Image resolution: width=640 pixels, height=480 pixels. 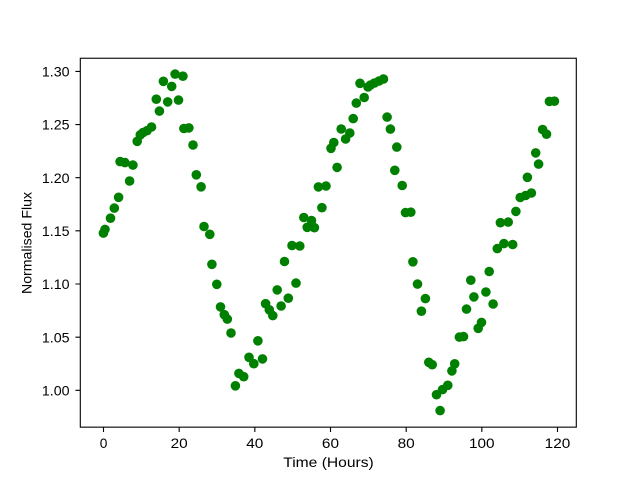 What do you see at coordinates (180, 443) in the screenshot?
I see `svg-text: 20` at bounding box center [180, 443].